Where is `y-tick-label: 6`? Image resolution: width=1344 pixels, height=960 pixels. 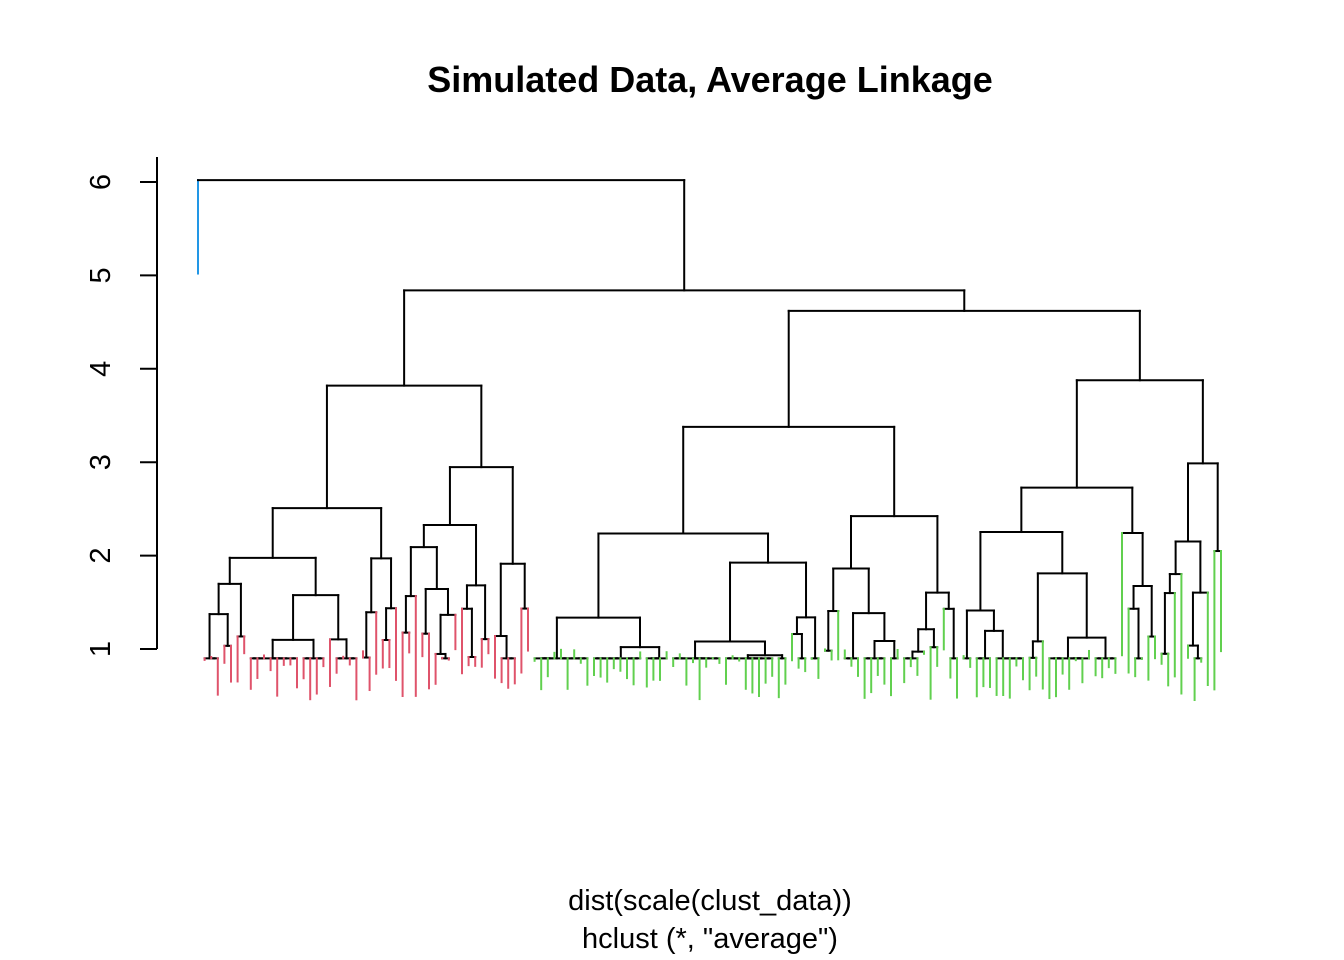
y-tick-label: 6 is located at coordinates (101, 182).